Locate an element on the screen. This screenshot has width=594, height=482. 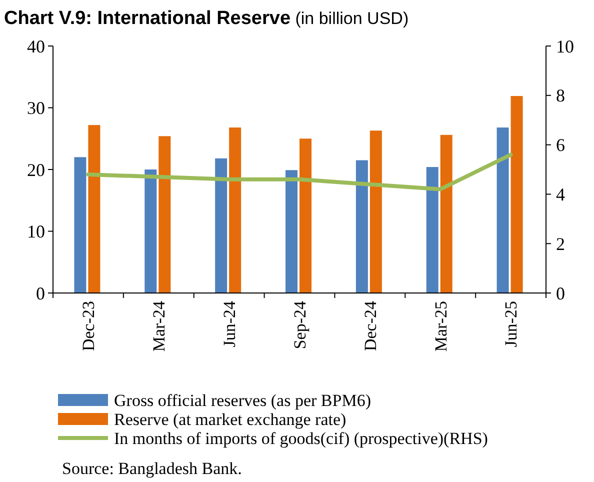
y-tick-label: 30 is located at coordinates (36, 108).